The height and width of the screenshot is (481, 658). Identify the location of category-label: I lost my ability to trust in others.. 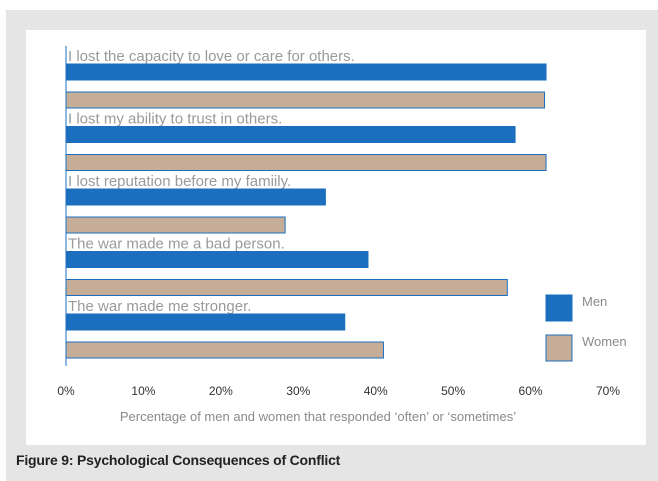
(175, 119).